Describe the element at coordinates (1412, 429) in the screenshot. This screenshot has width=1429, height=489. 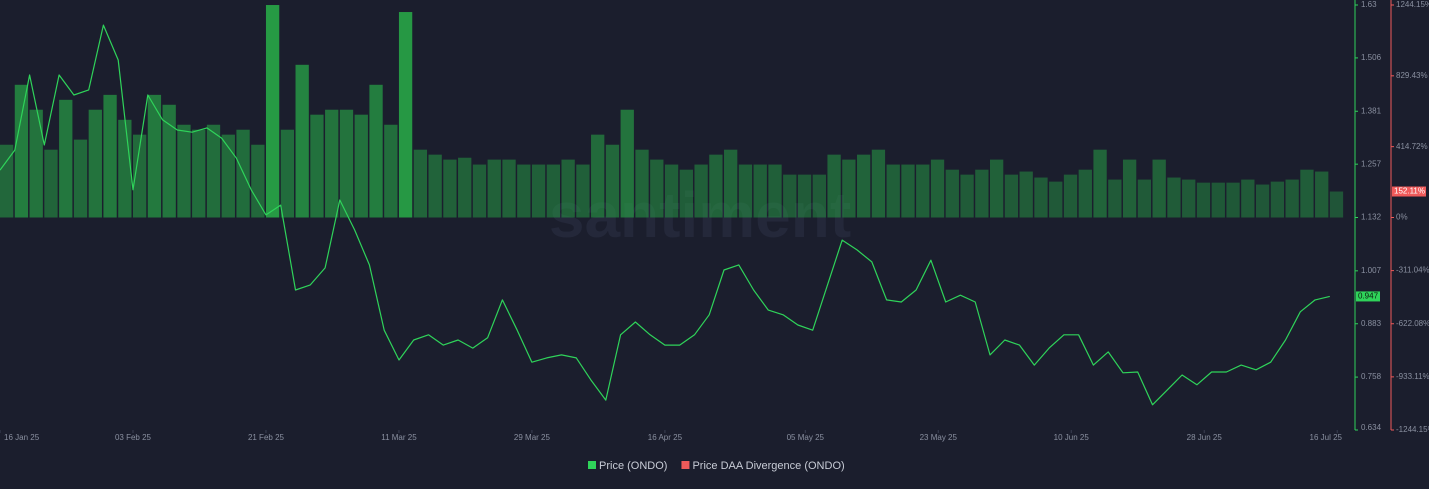
I see `y2-tick-label: -1244.15%` at that location.